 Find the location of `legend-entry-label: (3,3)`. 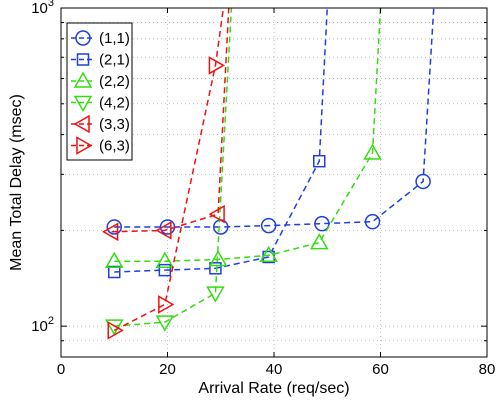

legend-entry-label: (3,3) is located at coordinates (114, 124).